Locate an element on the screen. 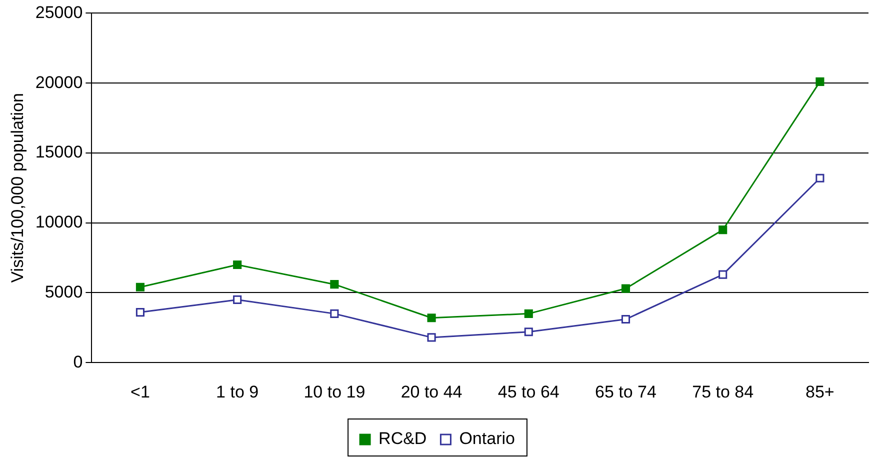 This screenshot has width=875, height=458. x-tick-label: 75 to 84 is located at coordinates (723, 392).